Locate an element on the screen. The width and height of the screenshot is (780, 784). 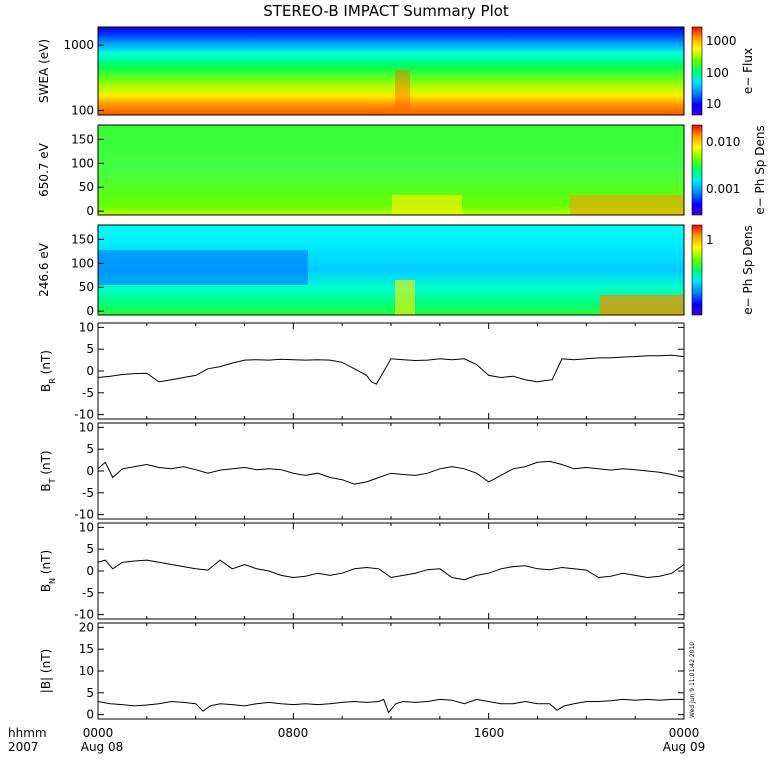
bt-frame is located at coordinates (391, 471).